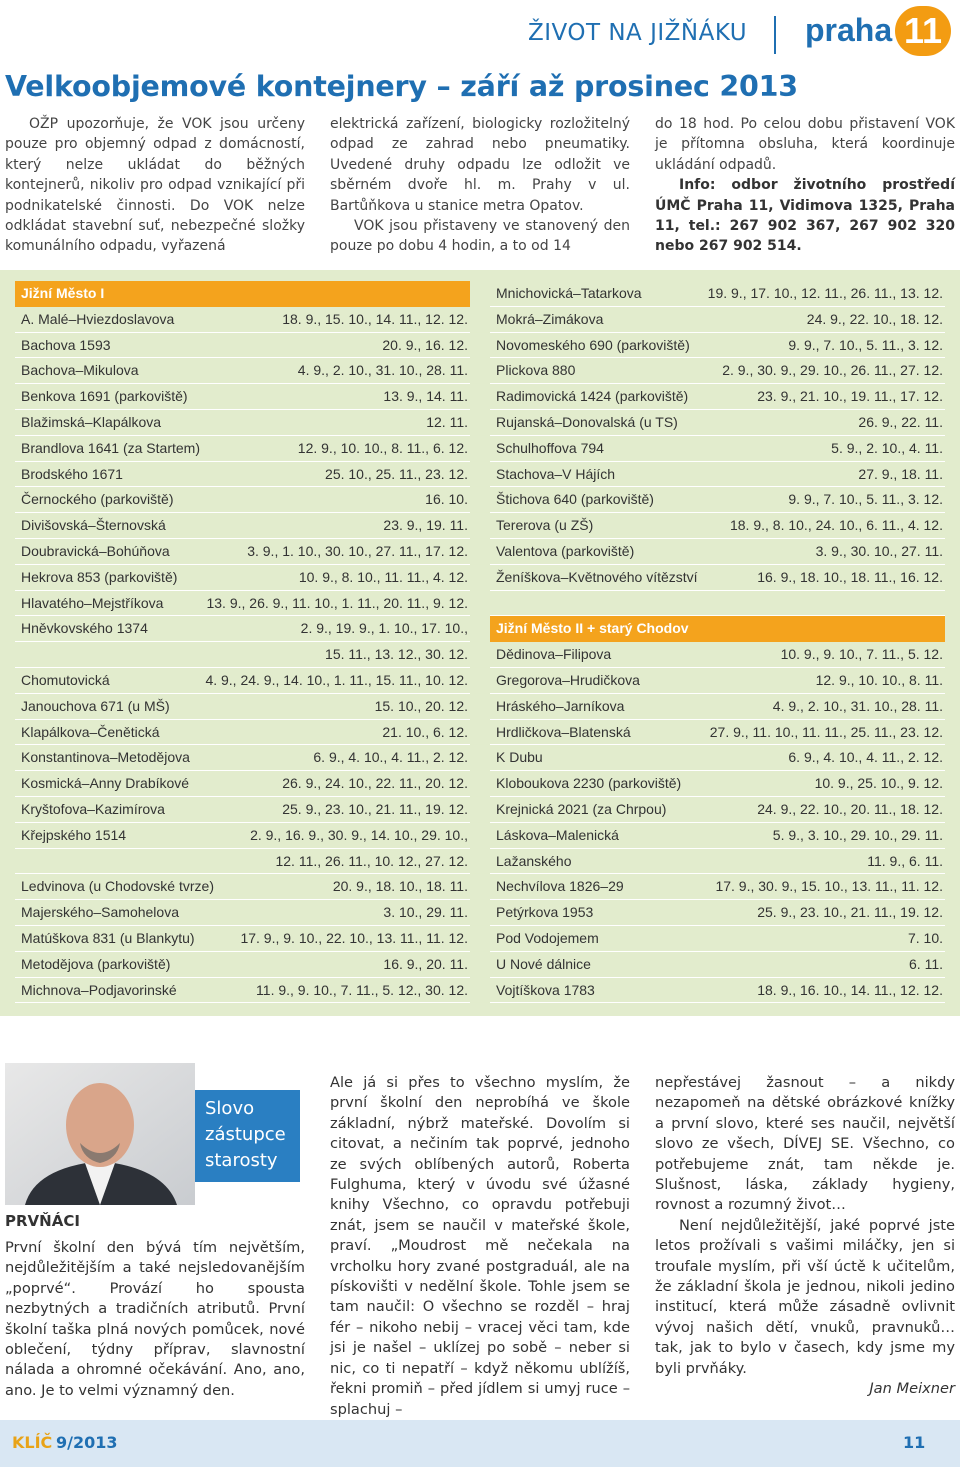 The image size is (960, 1467). I want to click on dates: 2. 9., 16. 9., 30. 9., 14. 10., 29. 10.,, so click(359, 834).